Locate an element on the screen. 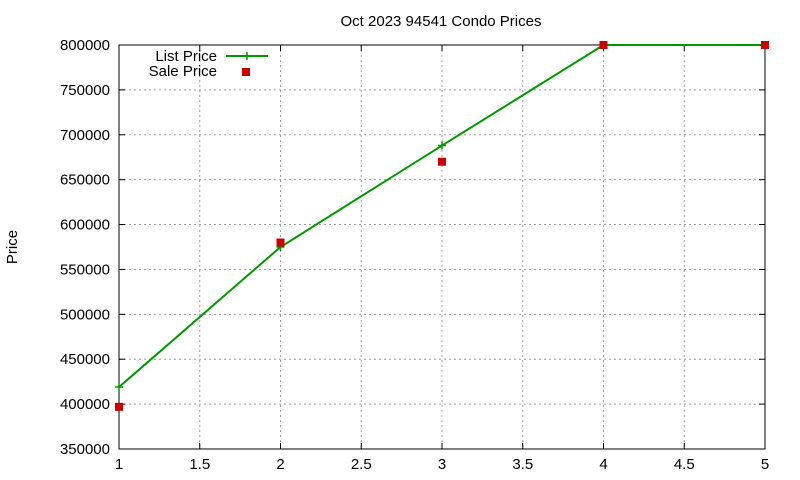 This screenshot has width=800, height=480. x-tick-label: 3 is located at coordinates (442, 464).